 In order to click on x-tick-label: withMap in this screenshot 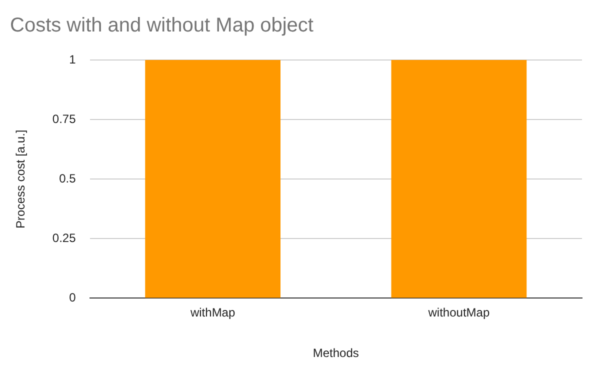, I will do `click(212, 313)`.